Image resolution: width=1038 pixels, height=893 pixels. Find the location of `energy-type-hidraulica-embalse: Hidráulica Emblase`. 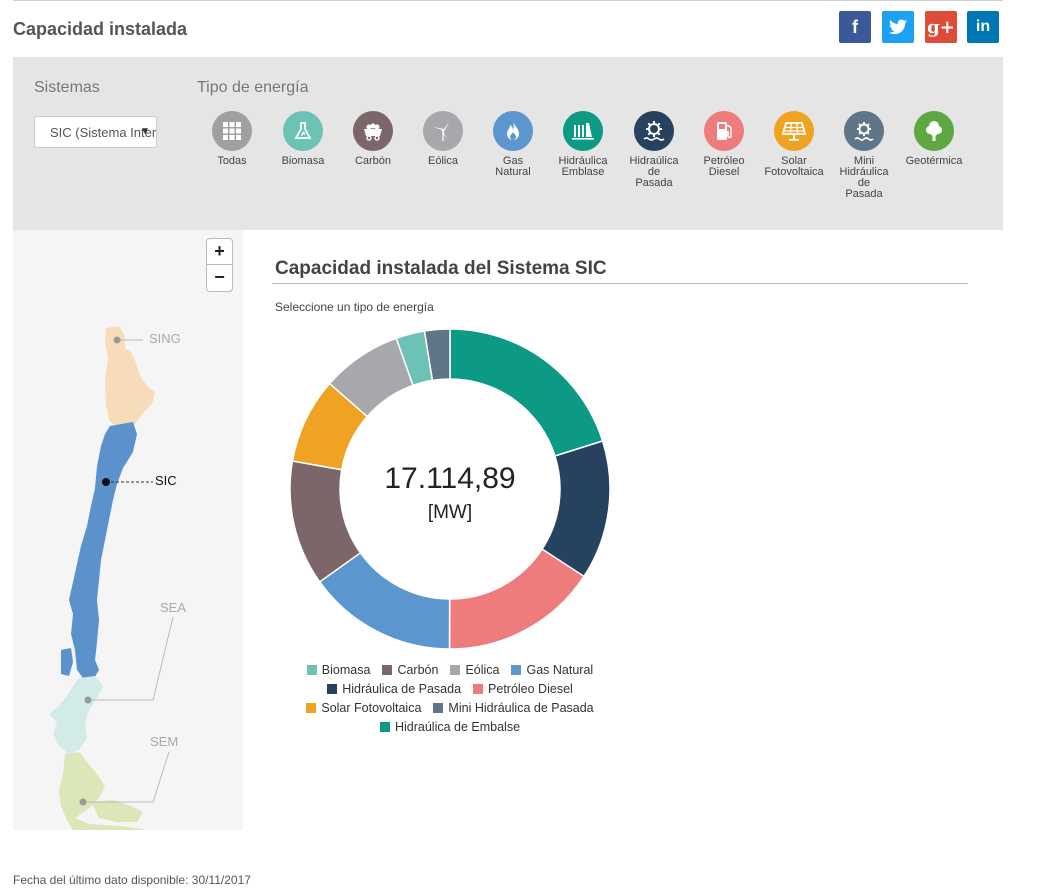

energy-type-hidraulica-embalse: Hidráulica Emblase is located at coordinates (583, 144).